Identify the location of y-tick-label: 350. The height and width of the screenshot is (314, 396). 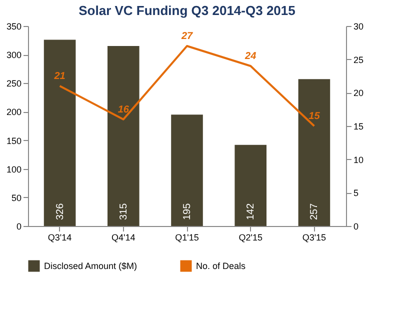
(14, 27).